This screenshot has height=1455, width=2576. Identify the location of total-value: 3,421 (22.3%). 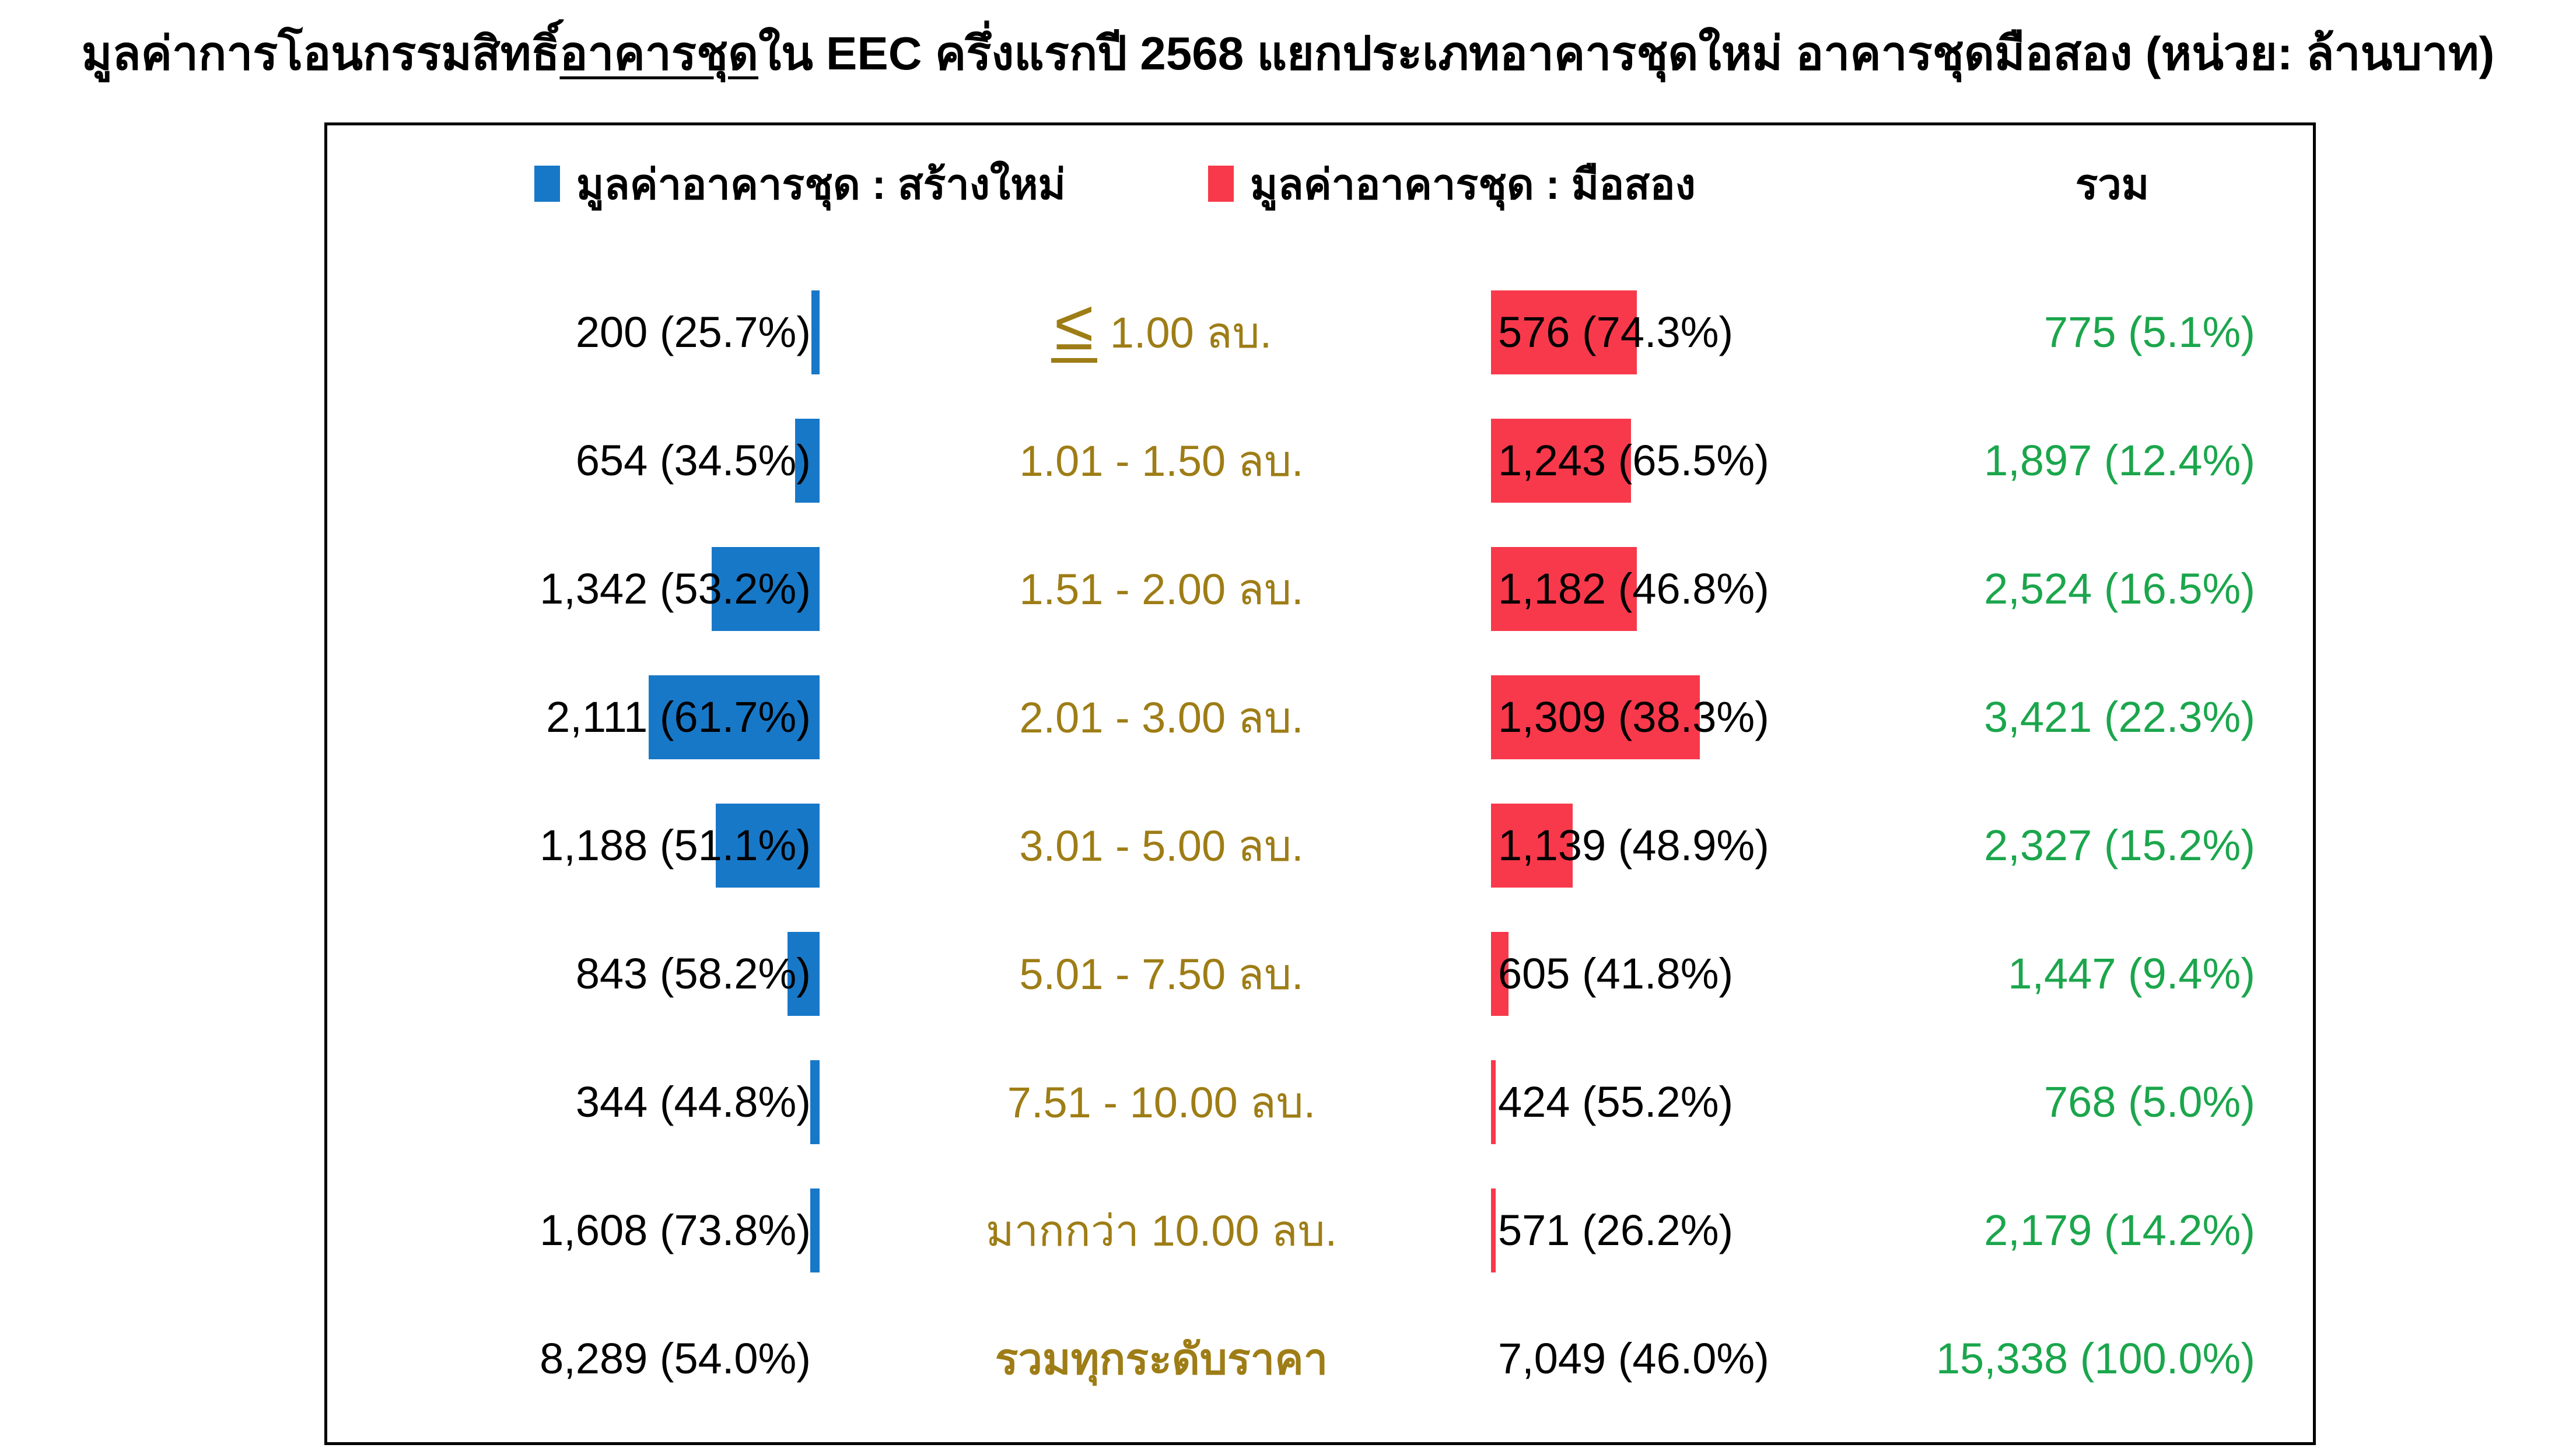
(2119, 717).